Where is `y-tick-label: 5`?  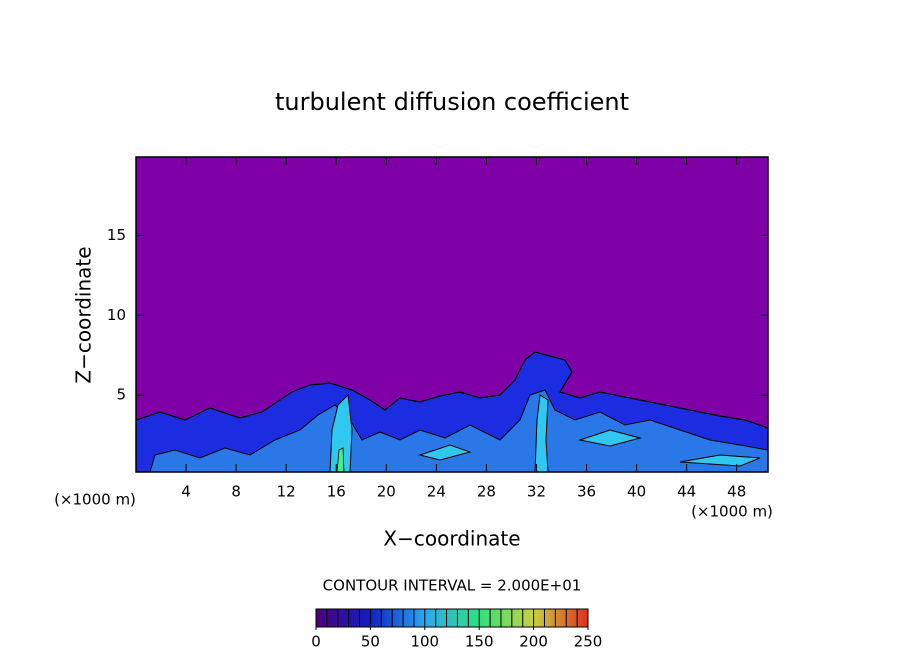
y-tick-label: 5 is located at coordinates (121, 395).